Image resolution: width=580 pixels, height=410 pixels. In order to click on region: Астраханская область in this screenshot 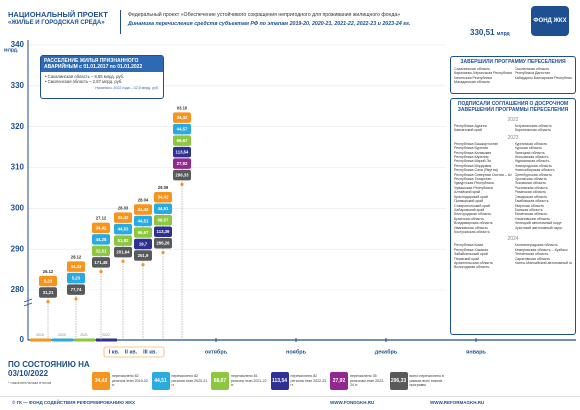, I will do `click(533, 126)`.